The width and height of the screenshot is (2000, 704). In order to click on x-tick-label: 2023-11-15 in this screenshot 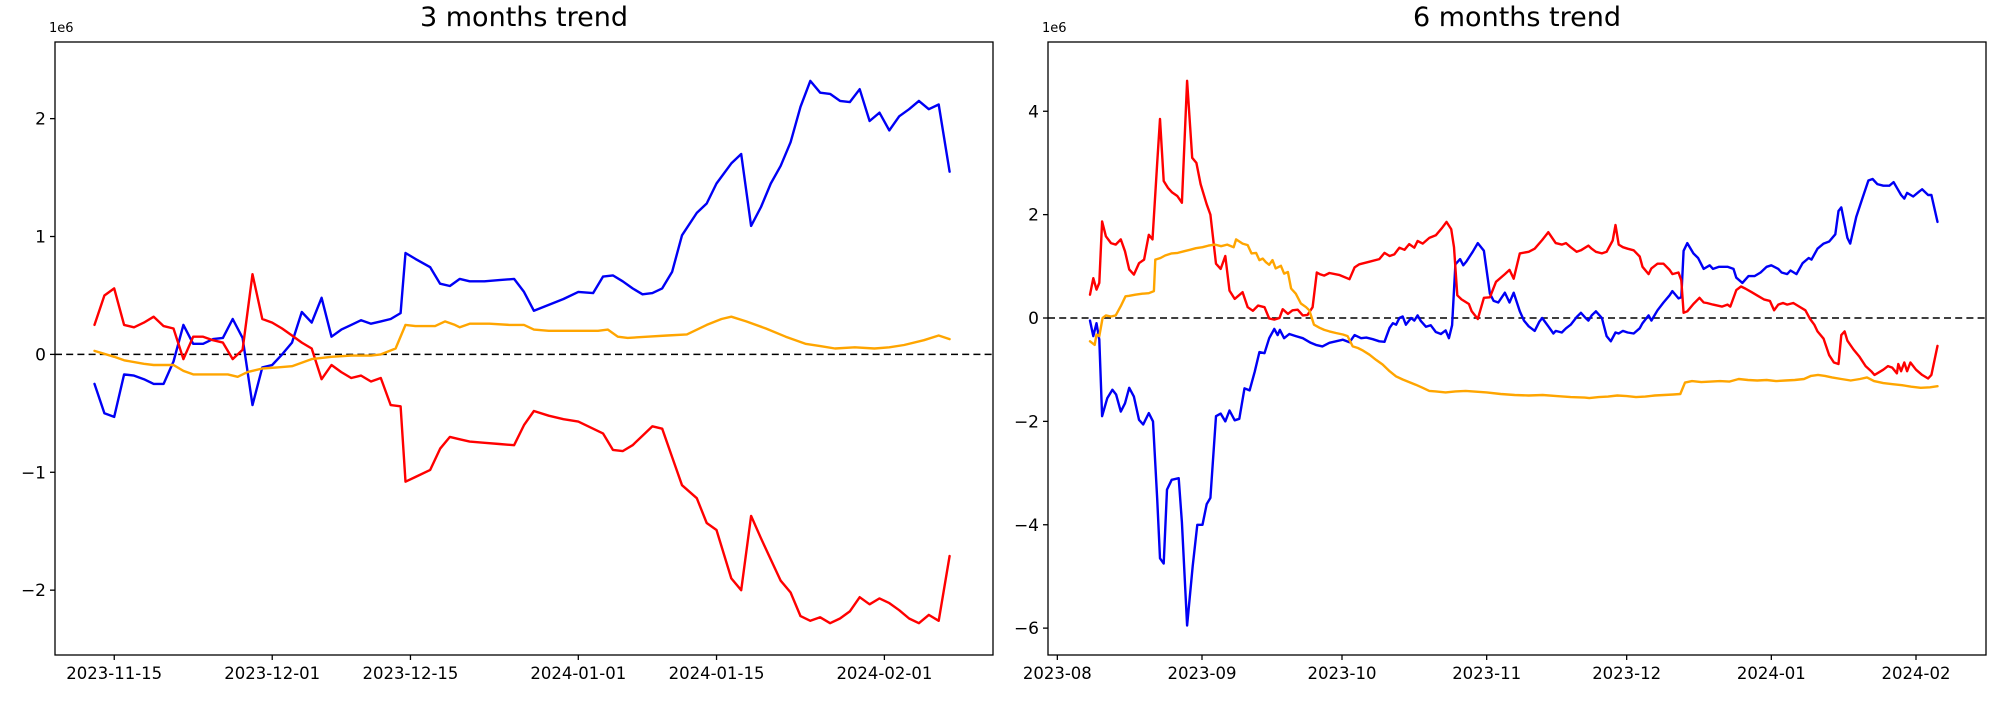, I will do `click(114, 673)`.